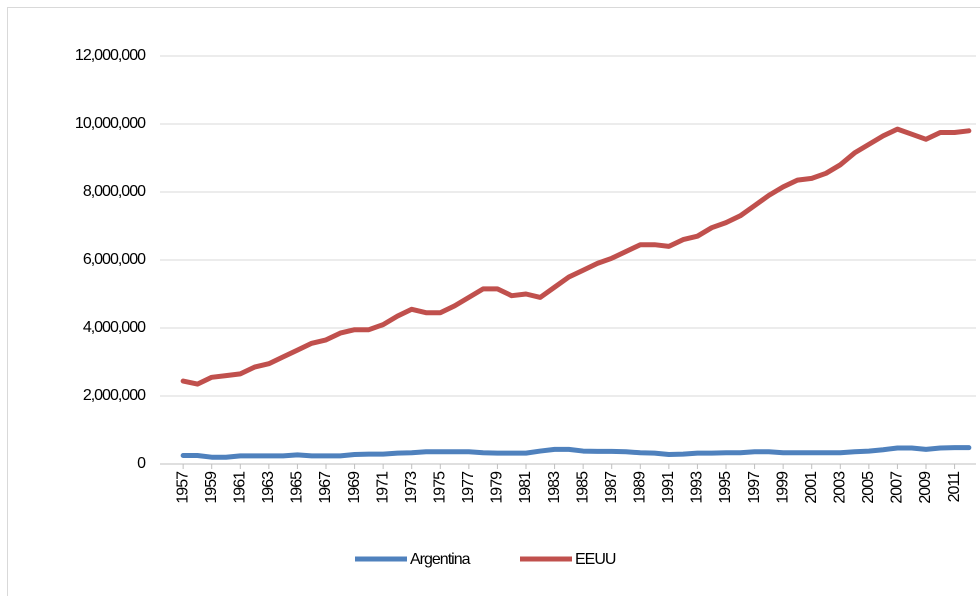 Image resolution: width=980 pixels, height=596 pixels. Describe the element at coordinates (897, 487) in the screenshot. I see `x-tick-label: 2007` at that location.